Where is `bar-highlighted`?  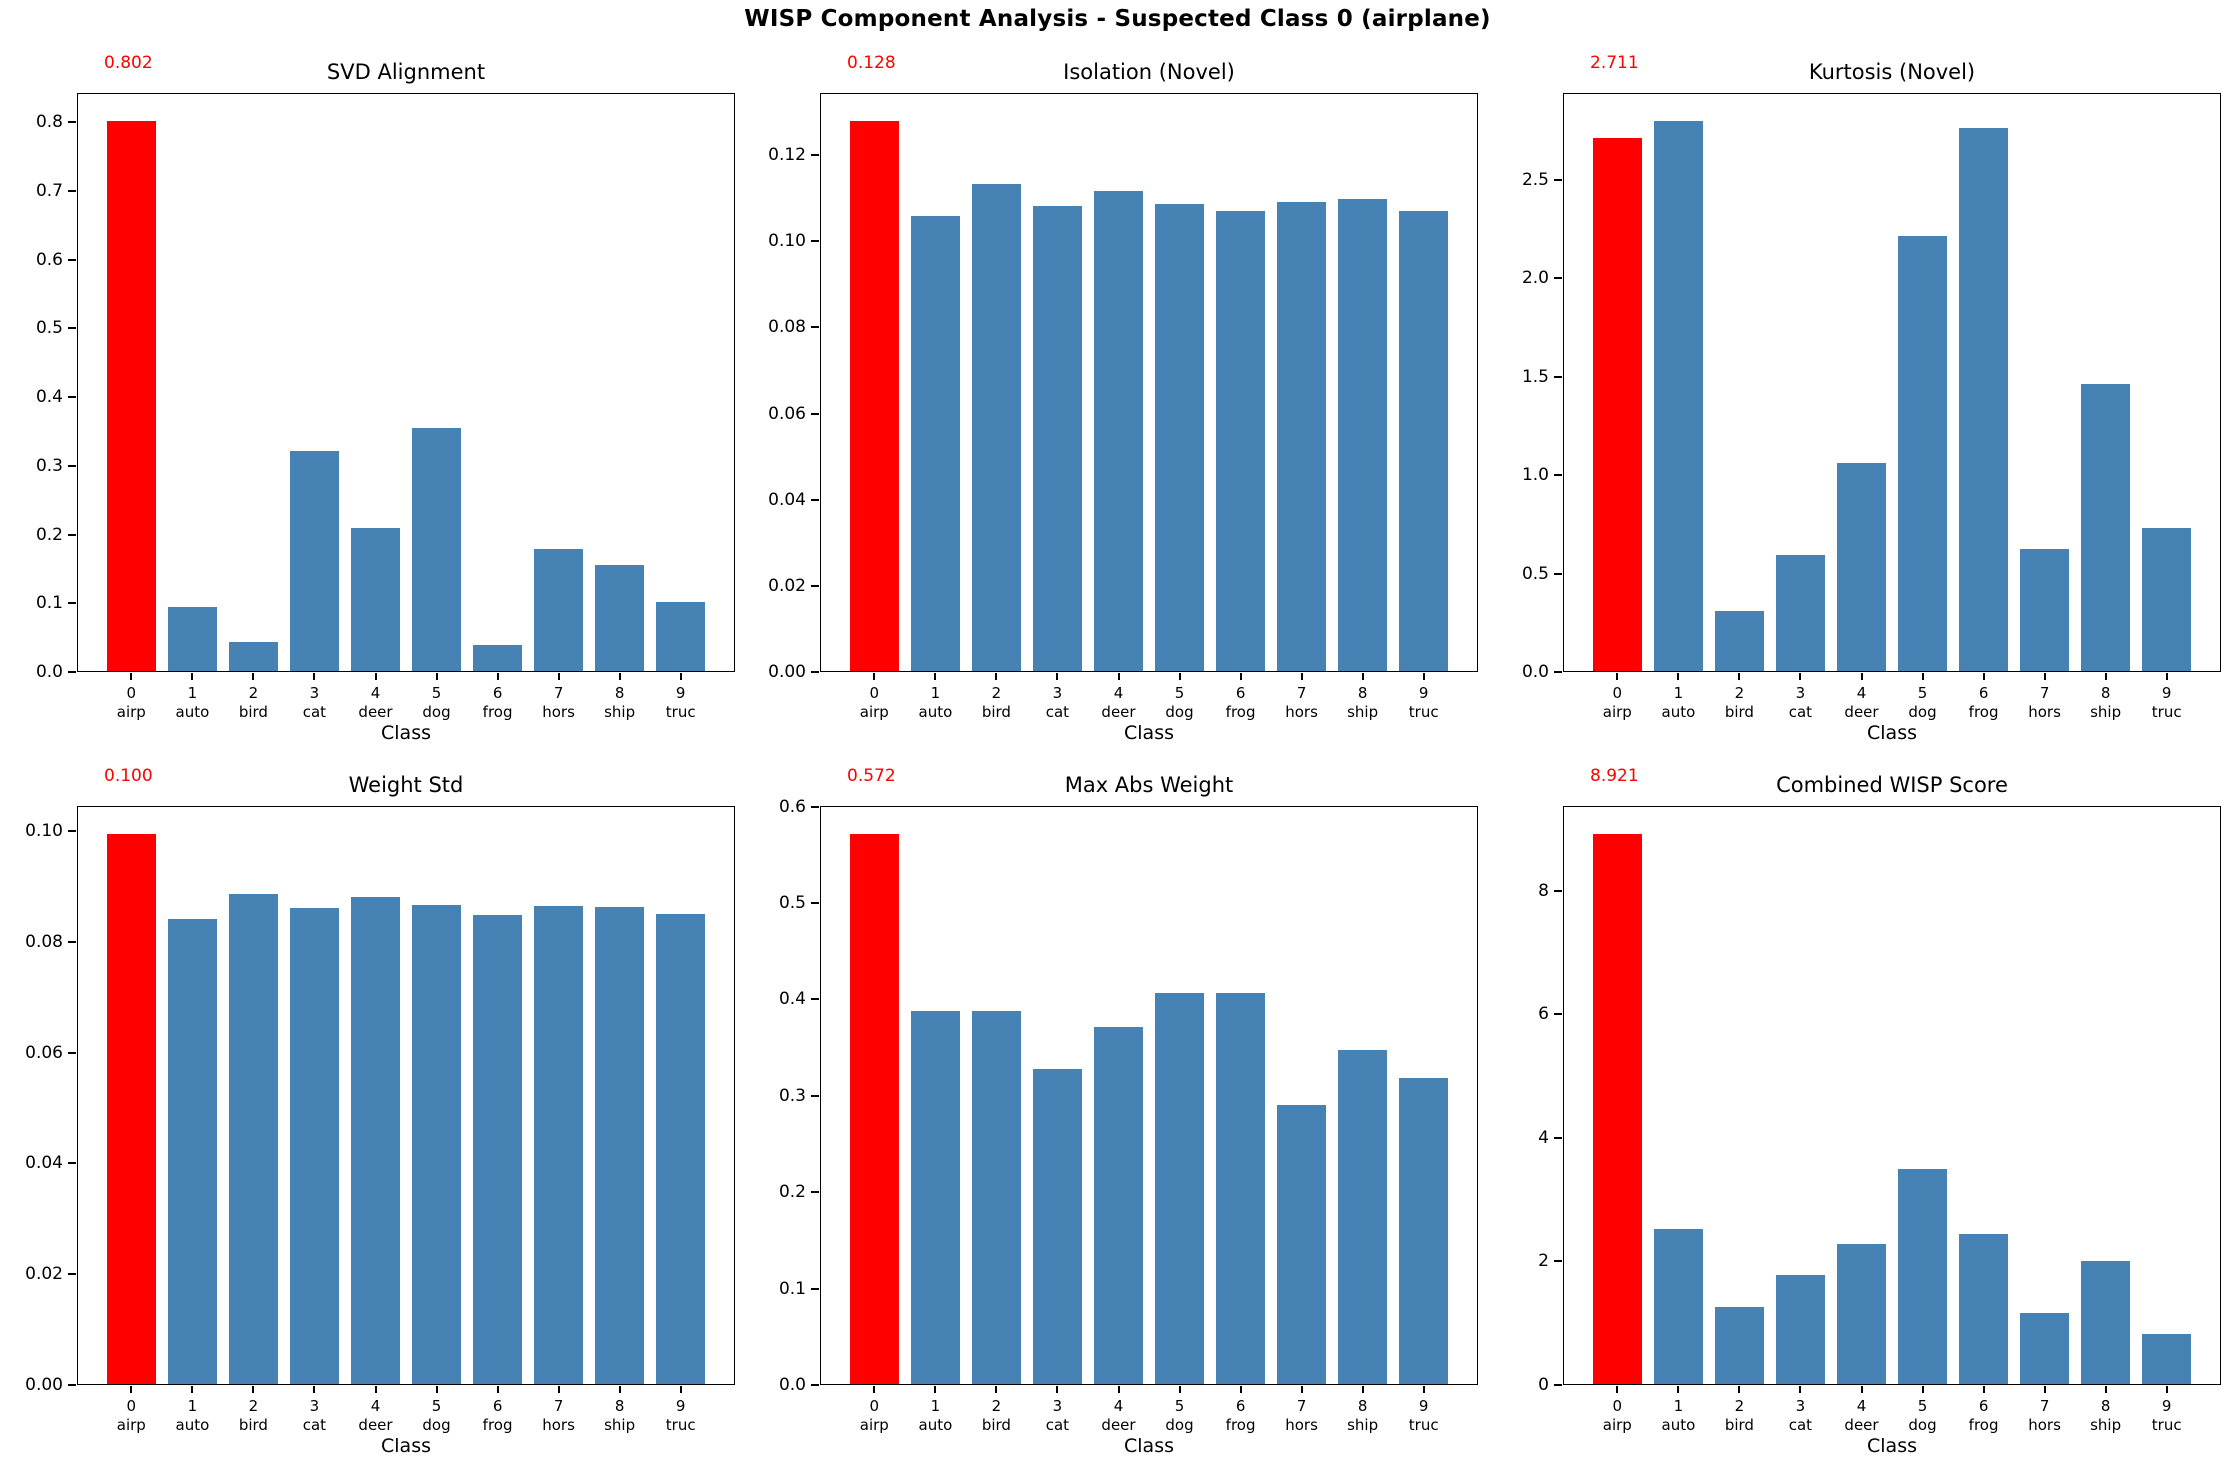 bar-highlighted is located at coordinates (1617, 1109).